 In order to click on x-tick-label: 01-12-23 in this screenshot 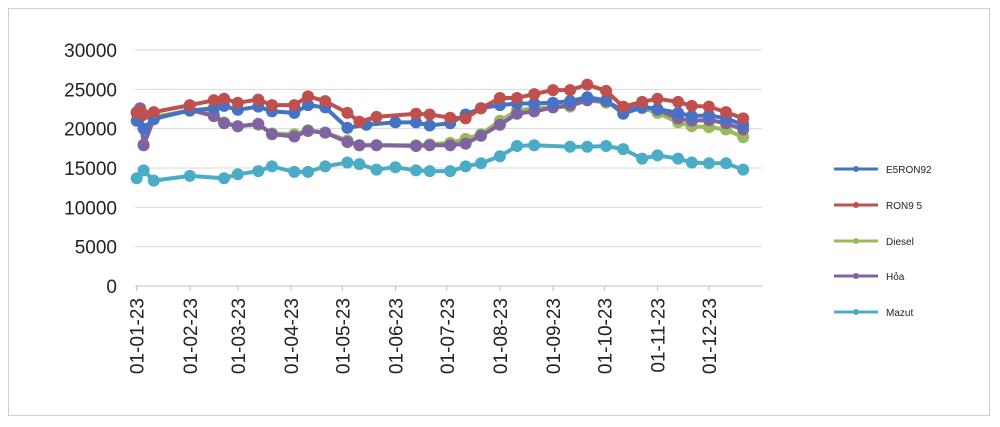, I will do `click(710, 336)`.